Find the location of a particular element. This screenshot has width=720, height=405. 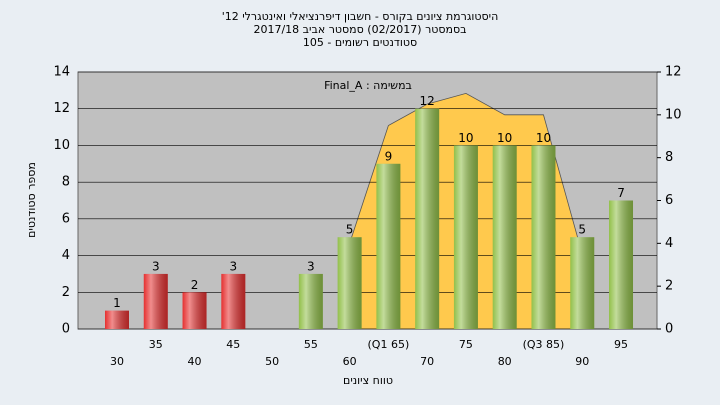

x-tick-label: 55 is located at coordinates (311, 344).